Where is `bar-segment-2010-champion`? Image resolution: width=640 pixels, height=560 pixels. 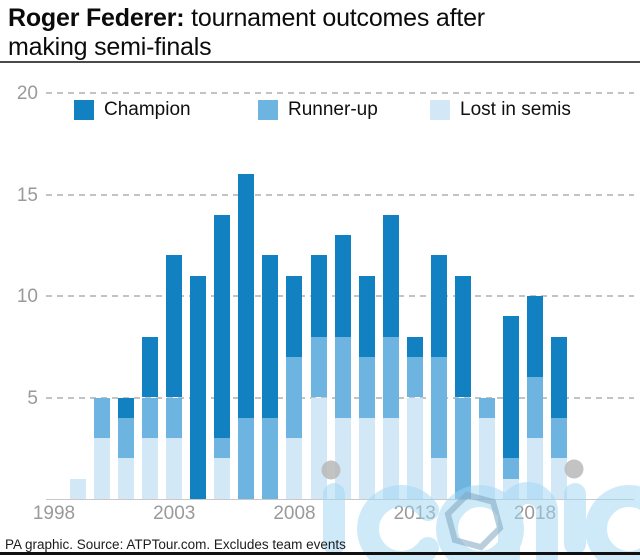 bar-segment-2010-champion is located at coordinates (342, 286).